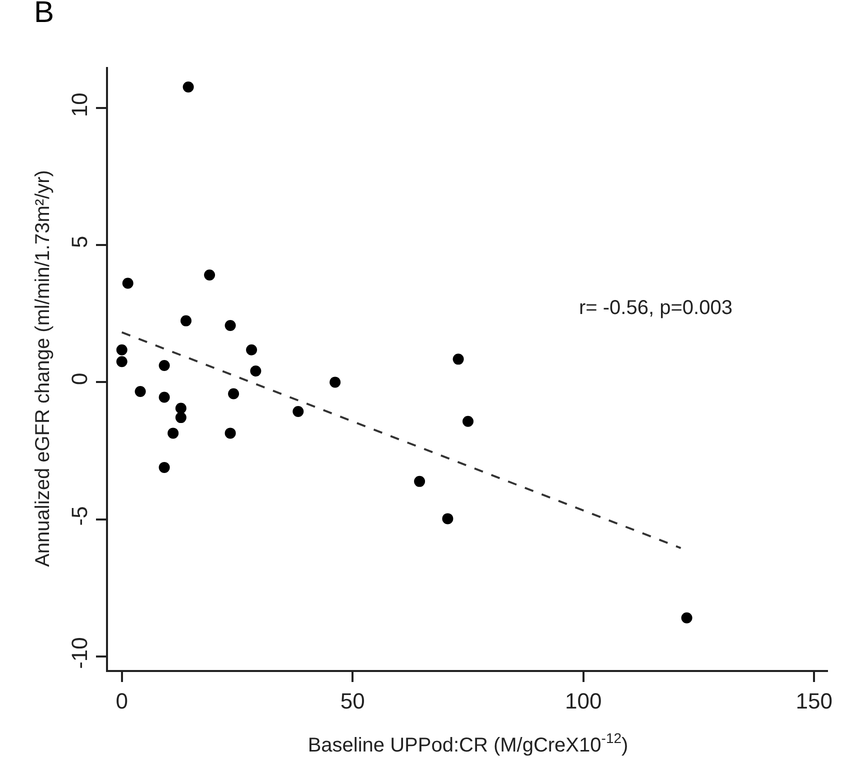 Image resolution: width=843 pixels, height=782 pixels. What do you see at coordinates (79, 242) in the screenshot?
I see `y-tick-label: 5` at bounding box center [79, 242].